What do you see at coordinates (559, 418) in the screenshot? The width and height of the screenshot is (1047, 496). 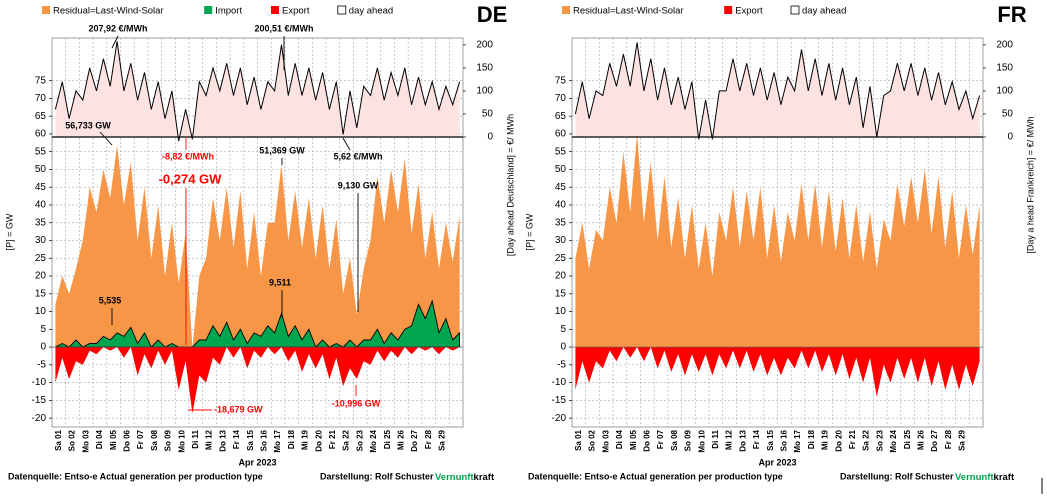 I see `y-tick-label: -20` at bounding box center [559, 418].